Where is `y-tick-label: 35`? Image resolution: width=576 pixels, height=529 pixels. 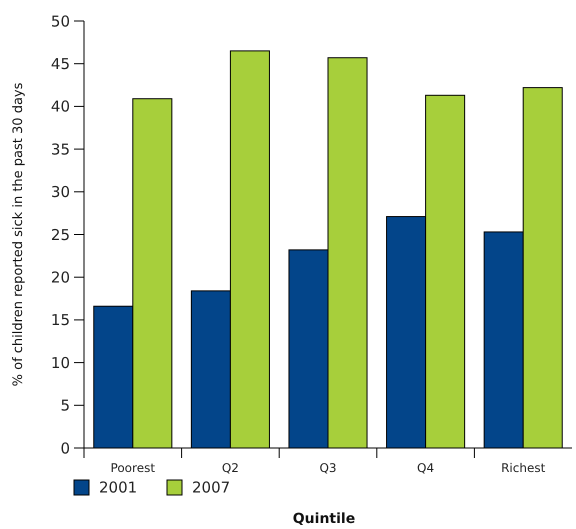 y-tick-label: 35 is located at coordinates (60, 149).